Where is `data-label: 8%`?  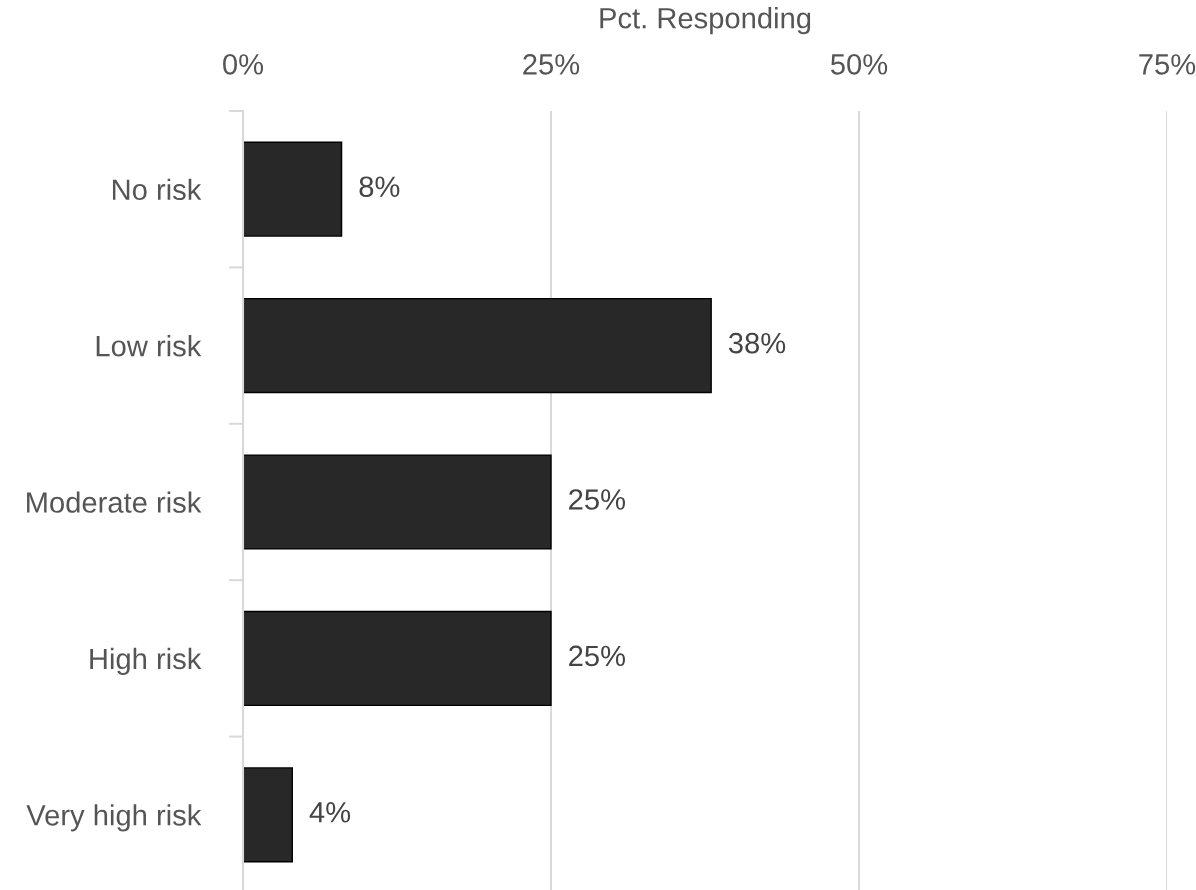
data-label: 8% is located at coordinates (379, 187).